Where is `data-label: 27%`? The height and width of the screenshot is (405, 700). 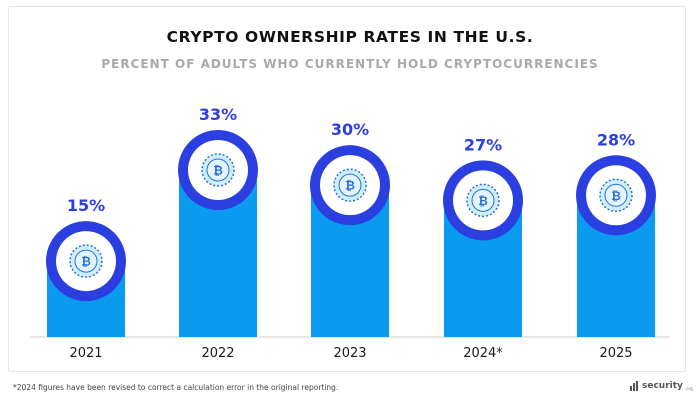 data-label: 27% is located at coordinates (483, 144).